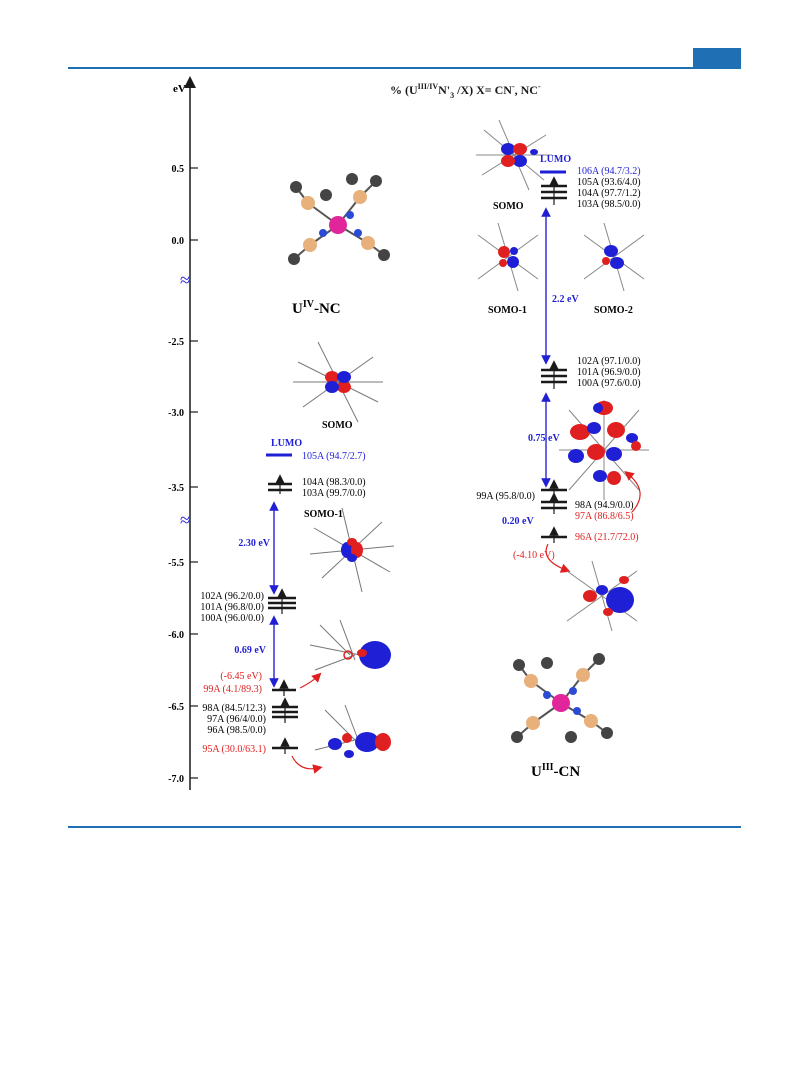 This screenshot has height=1067, width=809. I want to click on right-level-103A-label: 103A (98.5/0.0), so click(609, 204).